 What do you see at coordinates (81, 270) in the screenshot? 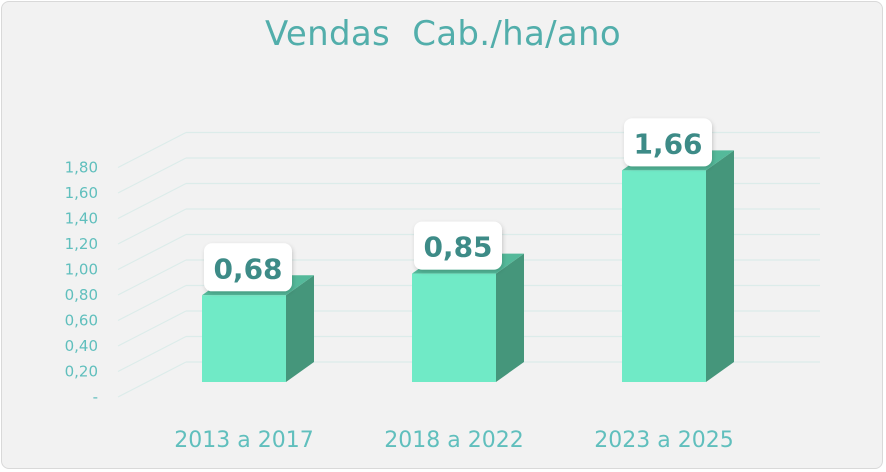
I see `y-tick-label: 1,00` at bounding box center [81, 270].